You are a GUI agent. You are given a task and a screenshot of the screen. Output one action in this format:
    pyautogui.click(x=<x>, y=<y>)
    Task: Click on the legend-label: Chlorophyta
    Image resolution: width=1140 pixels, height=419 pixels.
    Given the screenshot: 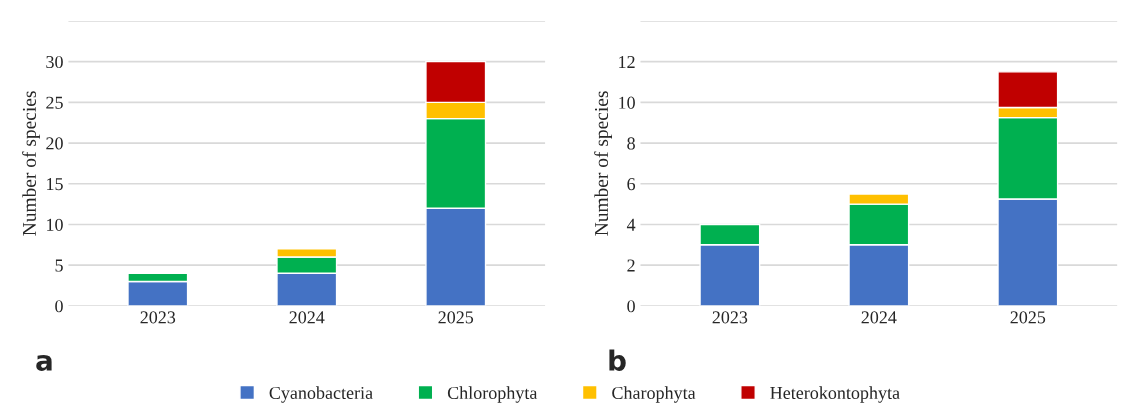 What is the action you would take?
    pyautogui.click(x=492, y=394)
    